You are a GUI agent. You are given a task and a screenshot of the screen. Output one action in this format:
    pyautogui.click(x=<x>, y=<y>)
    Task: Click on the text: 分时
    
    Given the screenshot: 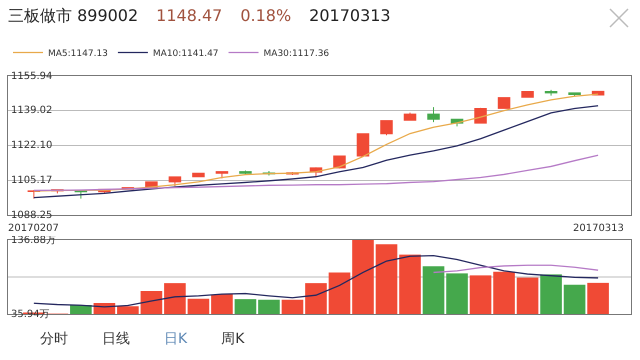 What is the action you would take?
    pyautogui.click(x=54, y=339)
    